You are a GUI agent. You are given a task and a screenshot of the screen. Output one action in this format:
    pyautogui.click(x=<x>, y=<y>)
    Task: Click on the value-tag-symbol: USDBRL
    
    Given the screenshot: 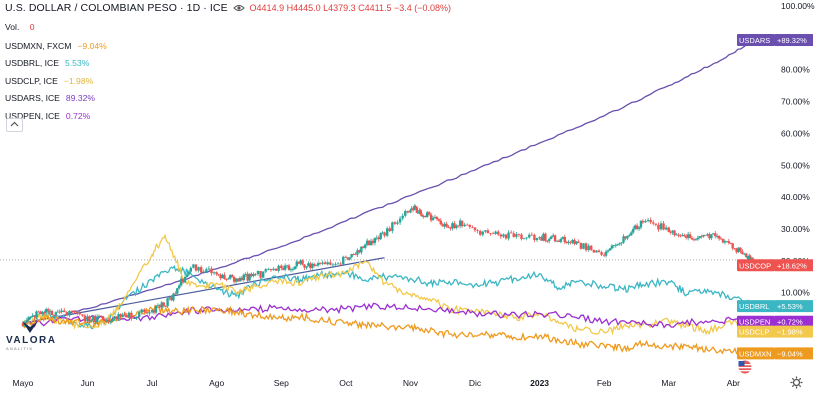 What is the action you would take?
    pyautogui.click(x=754, y=306)
    